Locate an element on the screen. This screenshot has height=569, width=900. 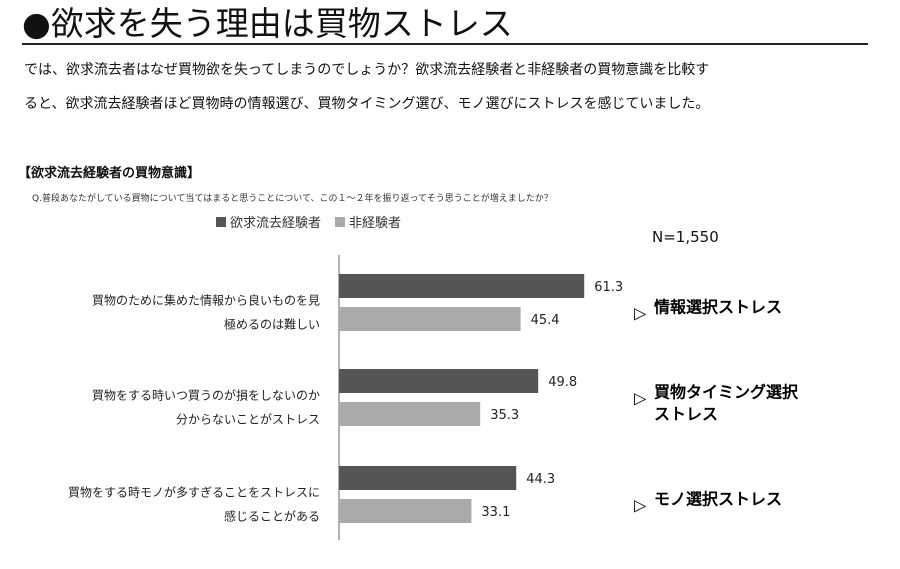
annotation-1-line-0: 買物タイミング選択 is located at coordinates (726, 392).